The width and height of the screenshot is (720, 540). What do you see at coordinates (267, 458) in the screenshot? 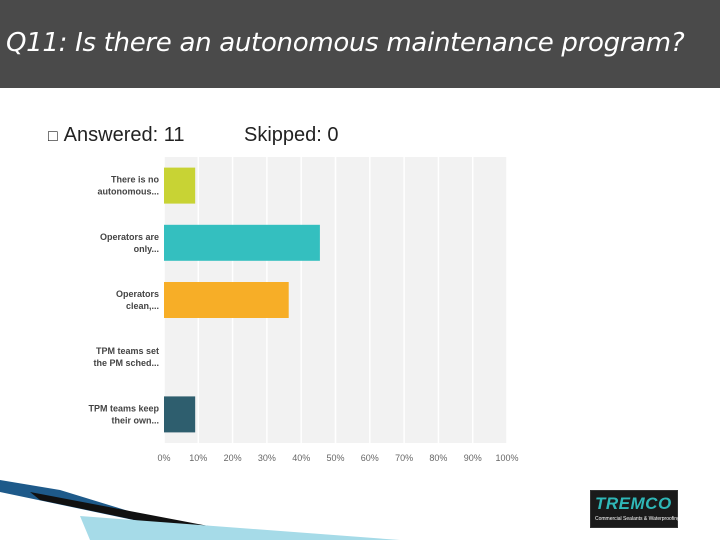
I see `x-tick-label: 30%` at bounding box center [267, 458].